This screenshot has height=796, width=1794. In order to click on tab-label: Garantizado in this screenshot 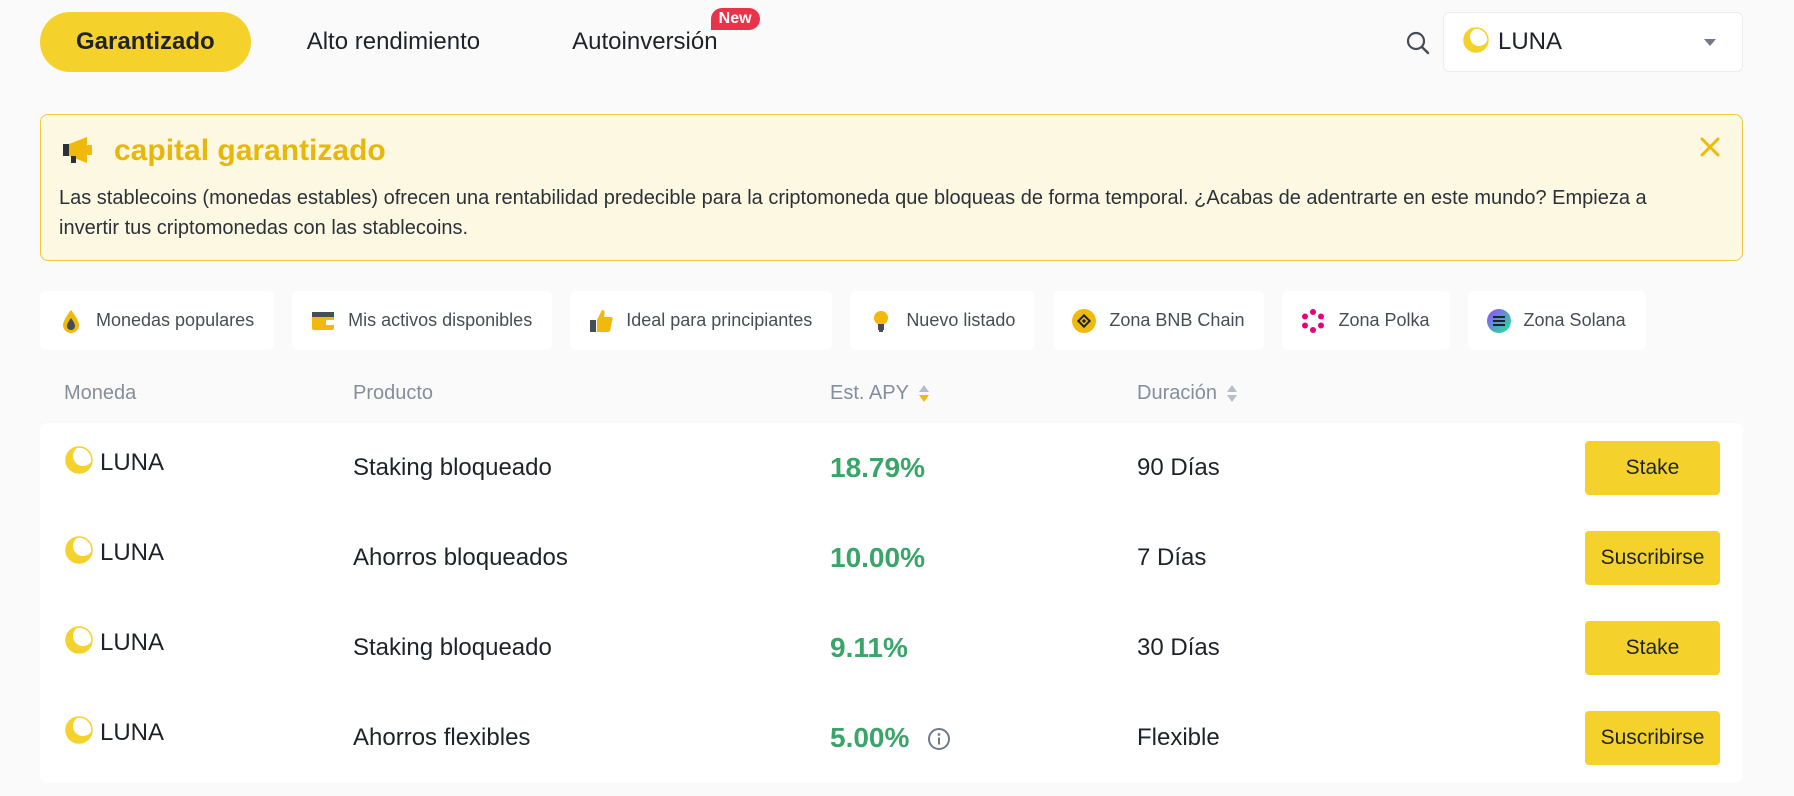, I will do `click(145, 41)`.